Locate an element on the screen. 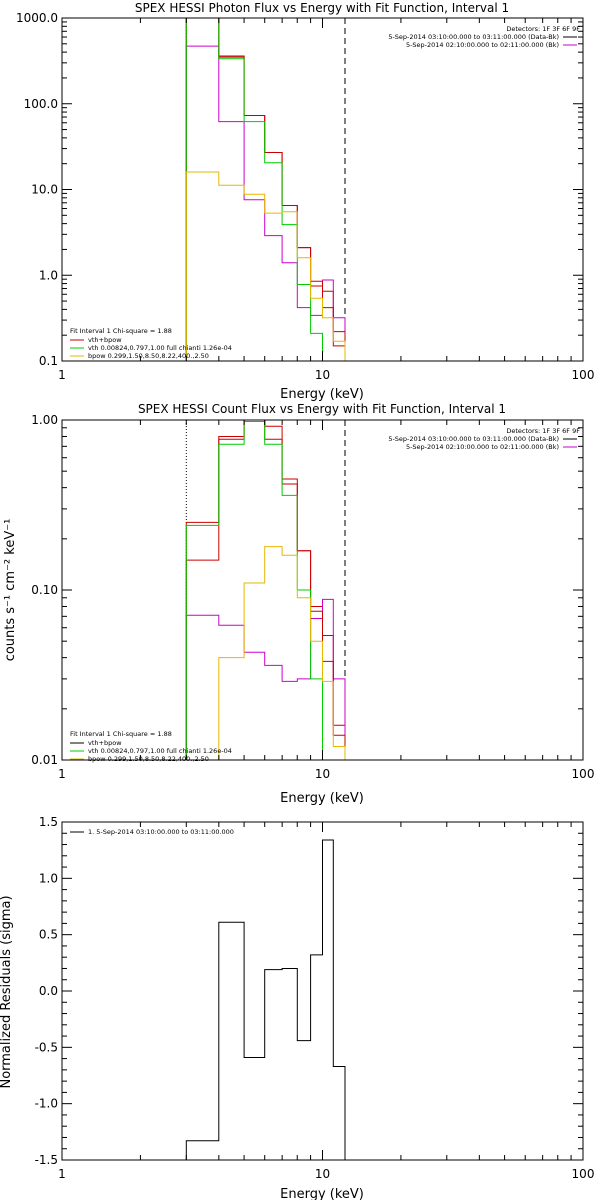  y-tick-label: 0.01 is located at coordinates (44, 760).